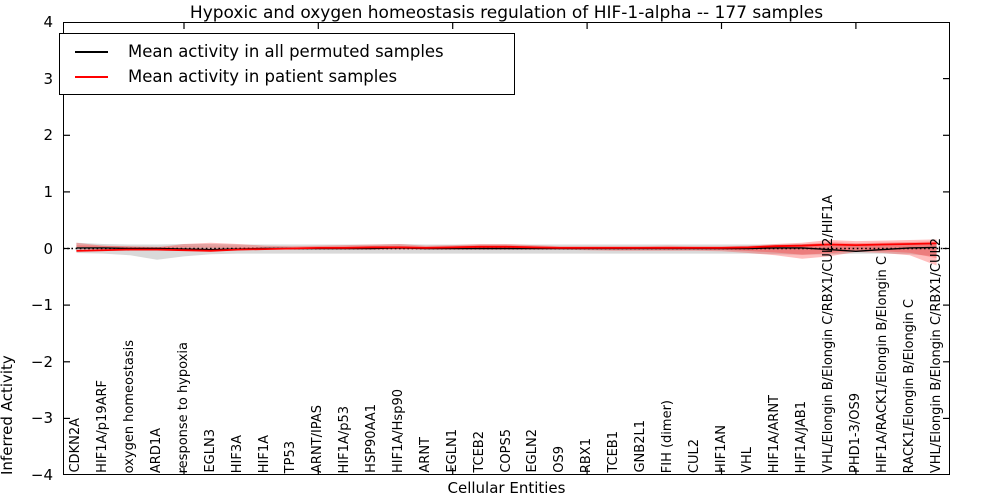 The height and width of the screenshot is (500, 1000). What do you see at coordinates (560, 459) in the screenshot?
I see `x-entity-label: OS9` at bounding box center [560, 459].